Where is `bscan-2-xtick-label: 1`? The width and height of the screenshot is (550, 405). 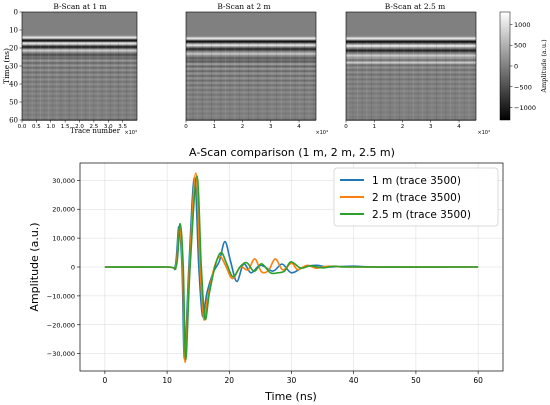 bscan-2-xtick-label: 1 is located at coordinates (215, 127).